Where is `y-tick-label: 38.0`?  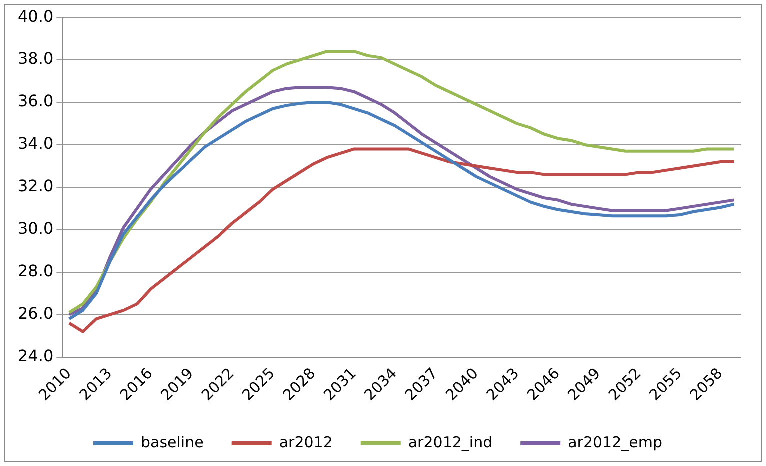 y-tick-label: 38.0 is located at coordinates (36, 58).